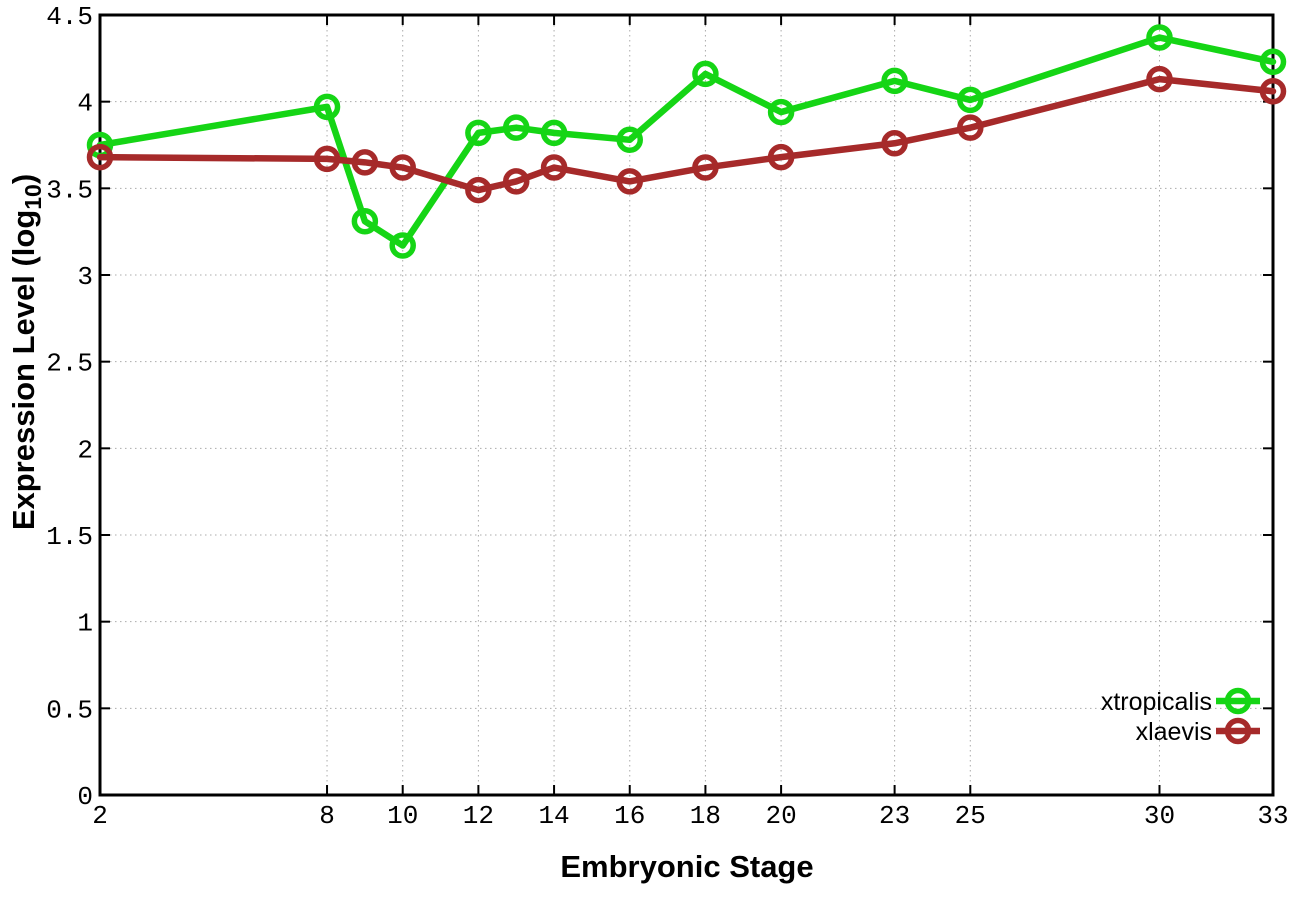 The image size is (1296, 907). I want to click on x-tick-label: 8, so click(327, 816).